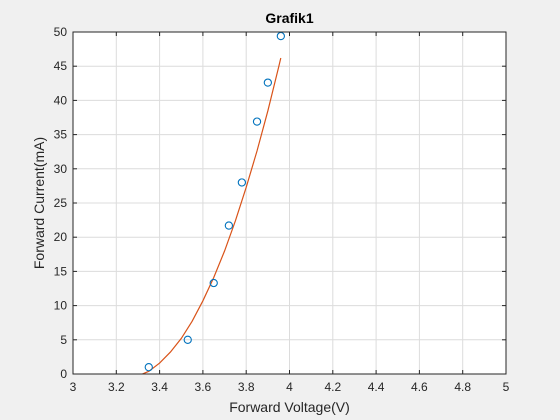 This screenshot has width=560, height=420. Describe the element at coordinates (39, 203) in the screenshot. I see `y-axis-label: Forward Current(mA)` at that location.